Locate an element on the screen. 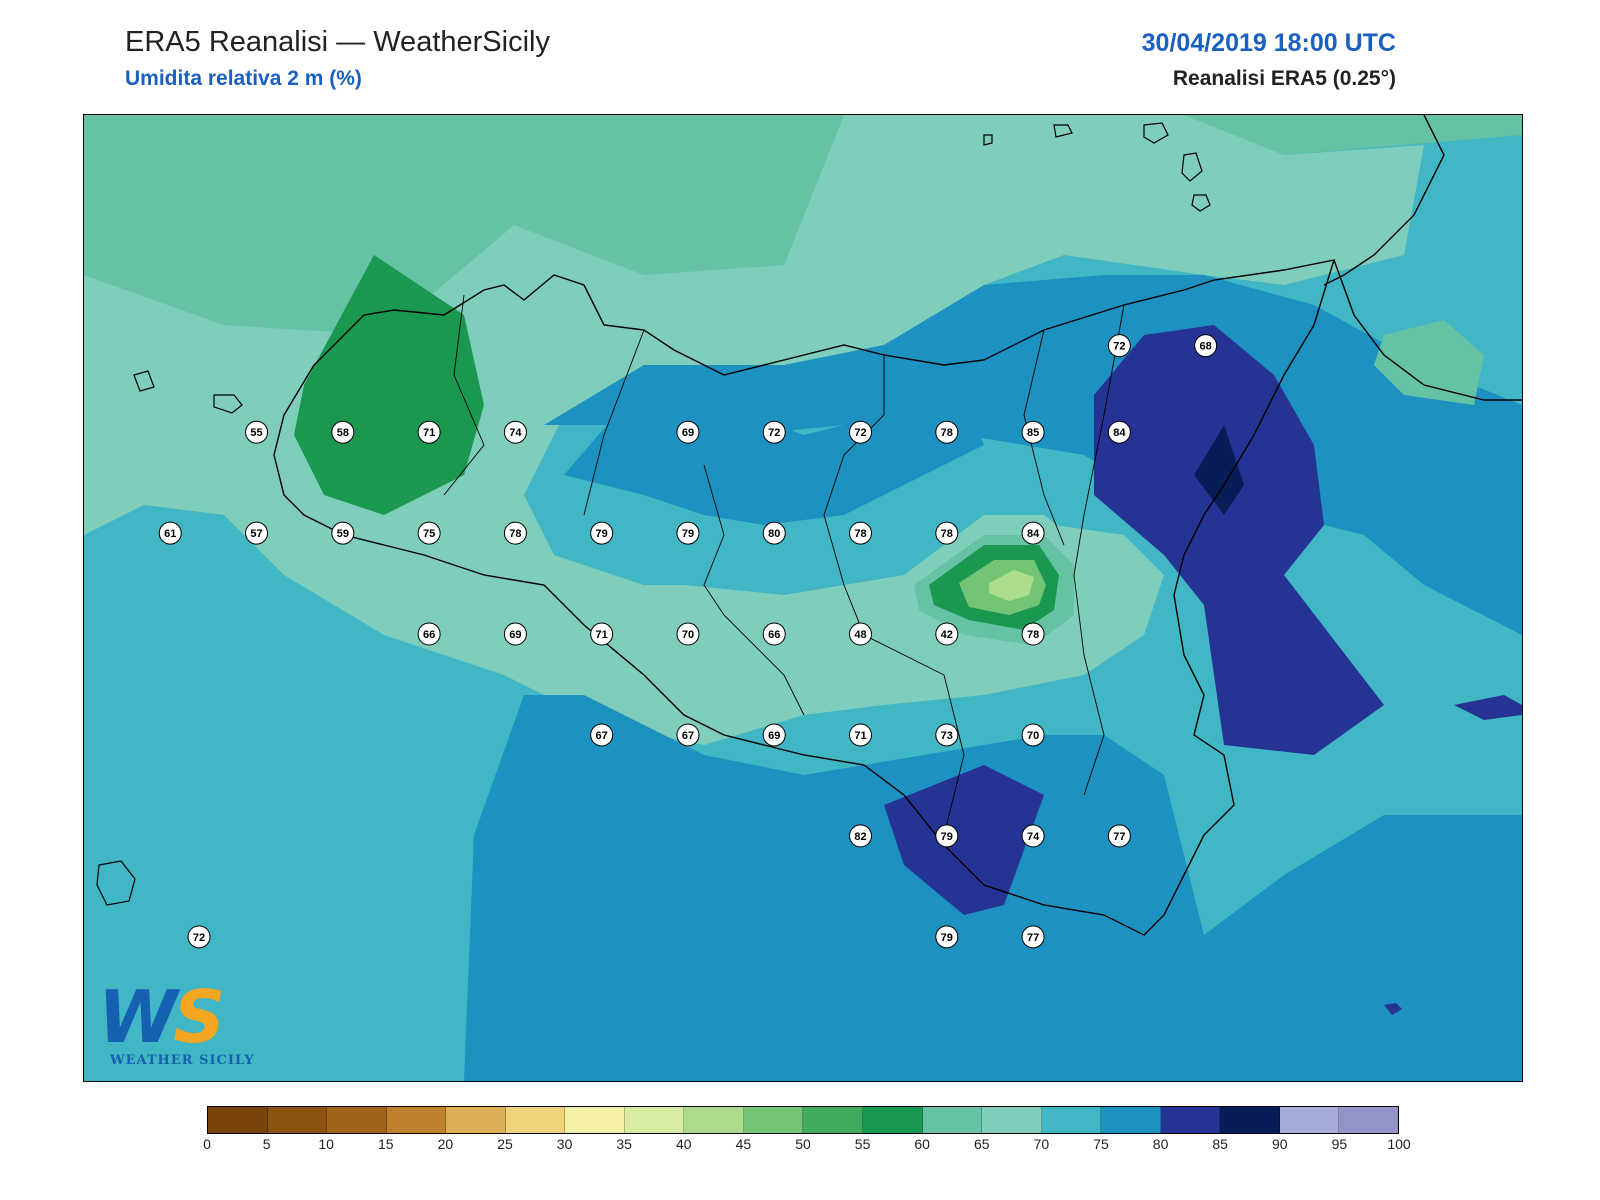  pantelleria-island is located at coordinates (116, 883).